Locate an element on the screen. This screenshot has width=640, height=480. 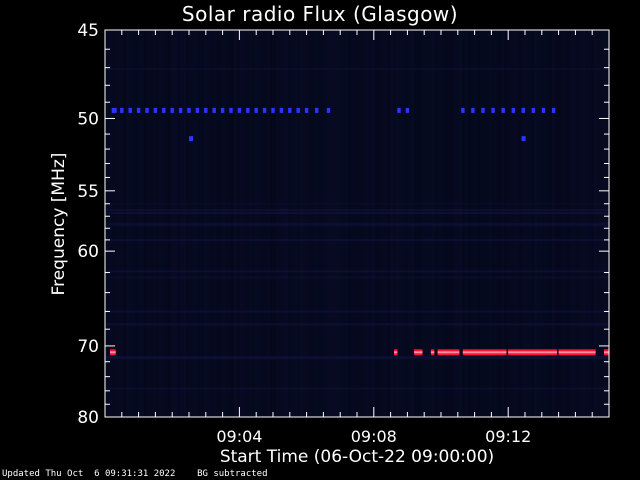
x-tick-label: 09:12 is located at coordinates (508, 436).